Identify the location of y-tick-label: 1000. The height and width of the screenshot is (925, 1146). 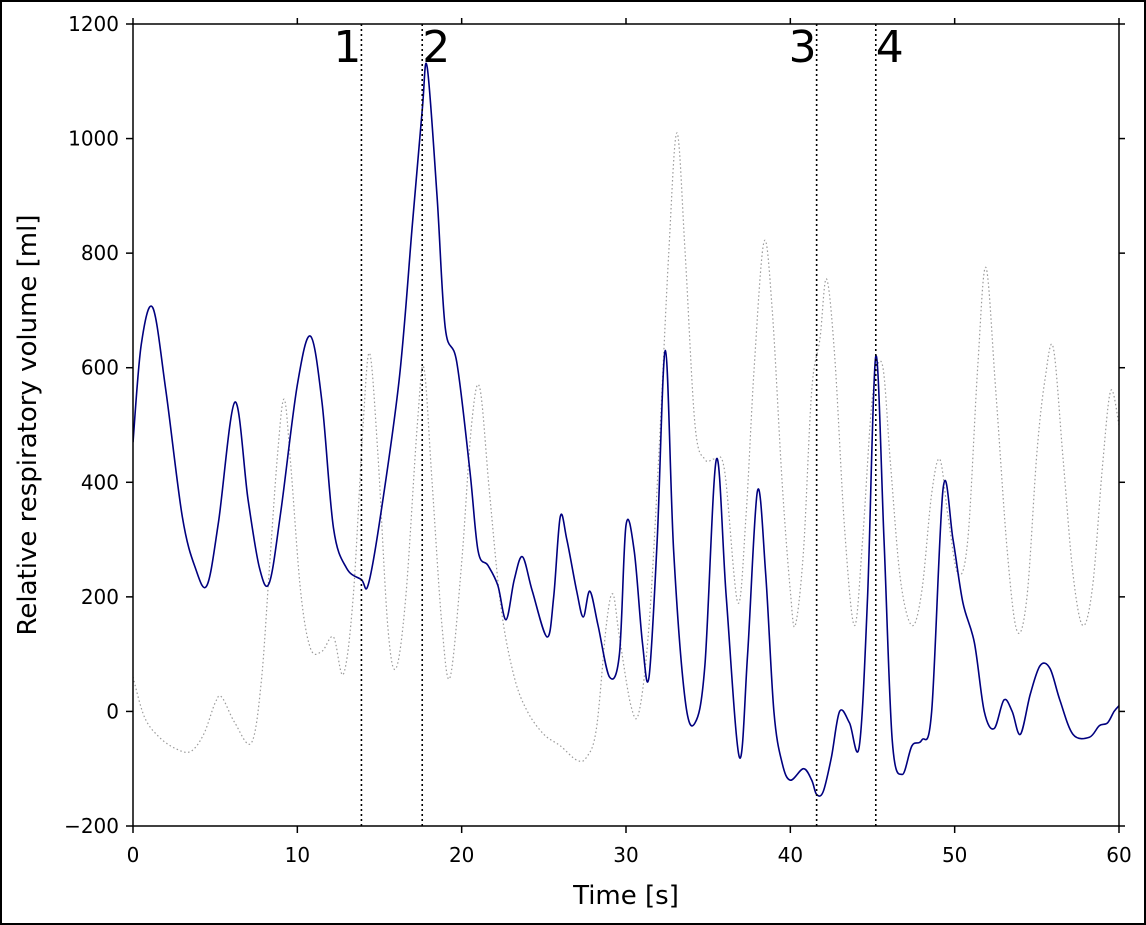
(93, 139).